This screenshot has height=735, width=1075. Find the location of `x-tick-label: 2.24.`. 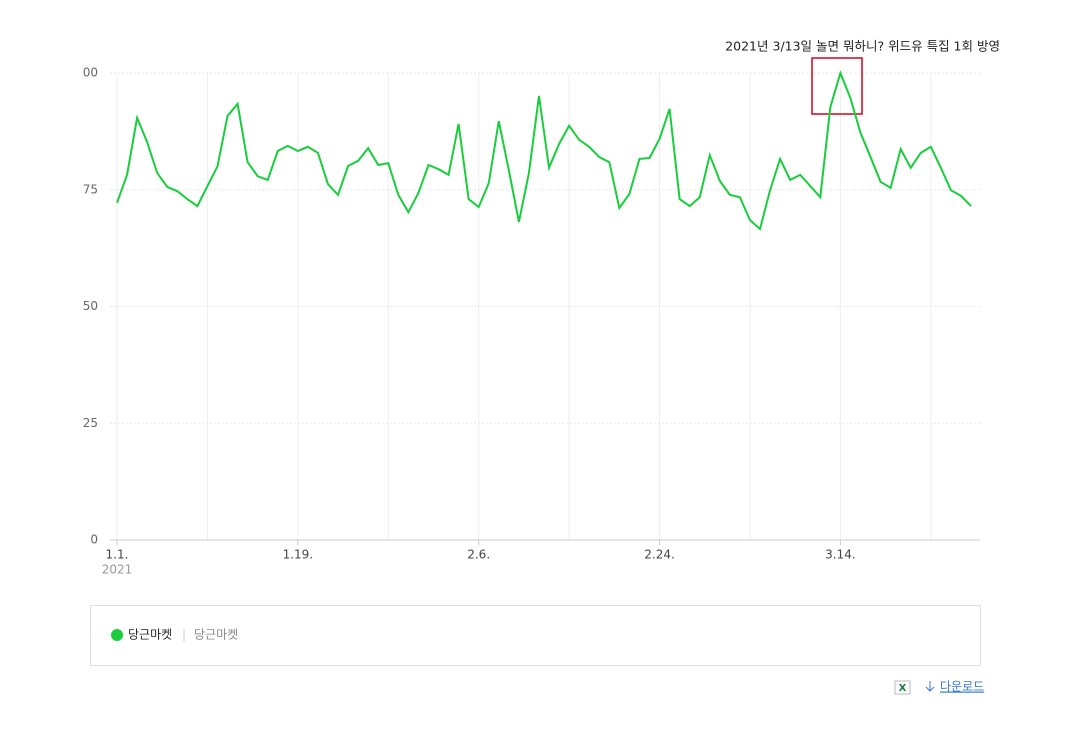

x-tick-label: 2.24. is located at coordinates (659, 555).